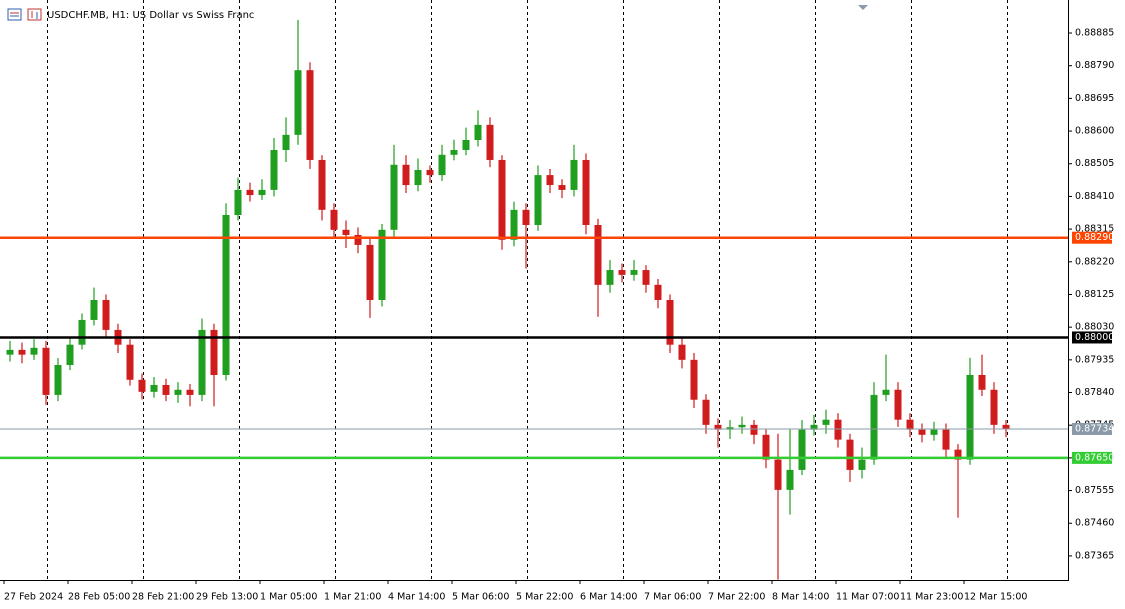 This screenshot has height=609, width=1125. Describe the element at coordinates (863, 7) in the screenshot. I see `shift-marker` at that location.